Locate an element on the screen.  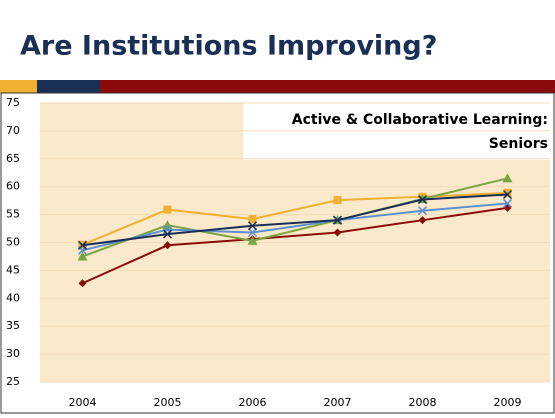
y-tick-label: 65 is located at coordinates (13, 158).